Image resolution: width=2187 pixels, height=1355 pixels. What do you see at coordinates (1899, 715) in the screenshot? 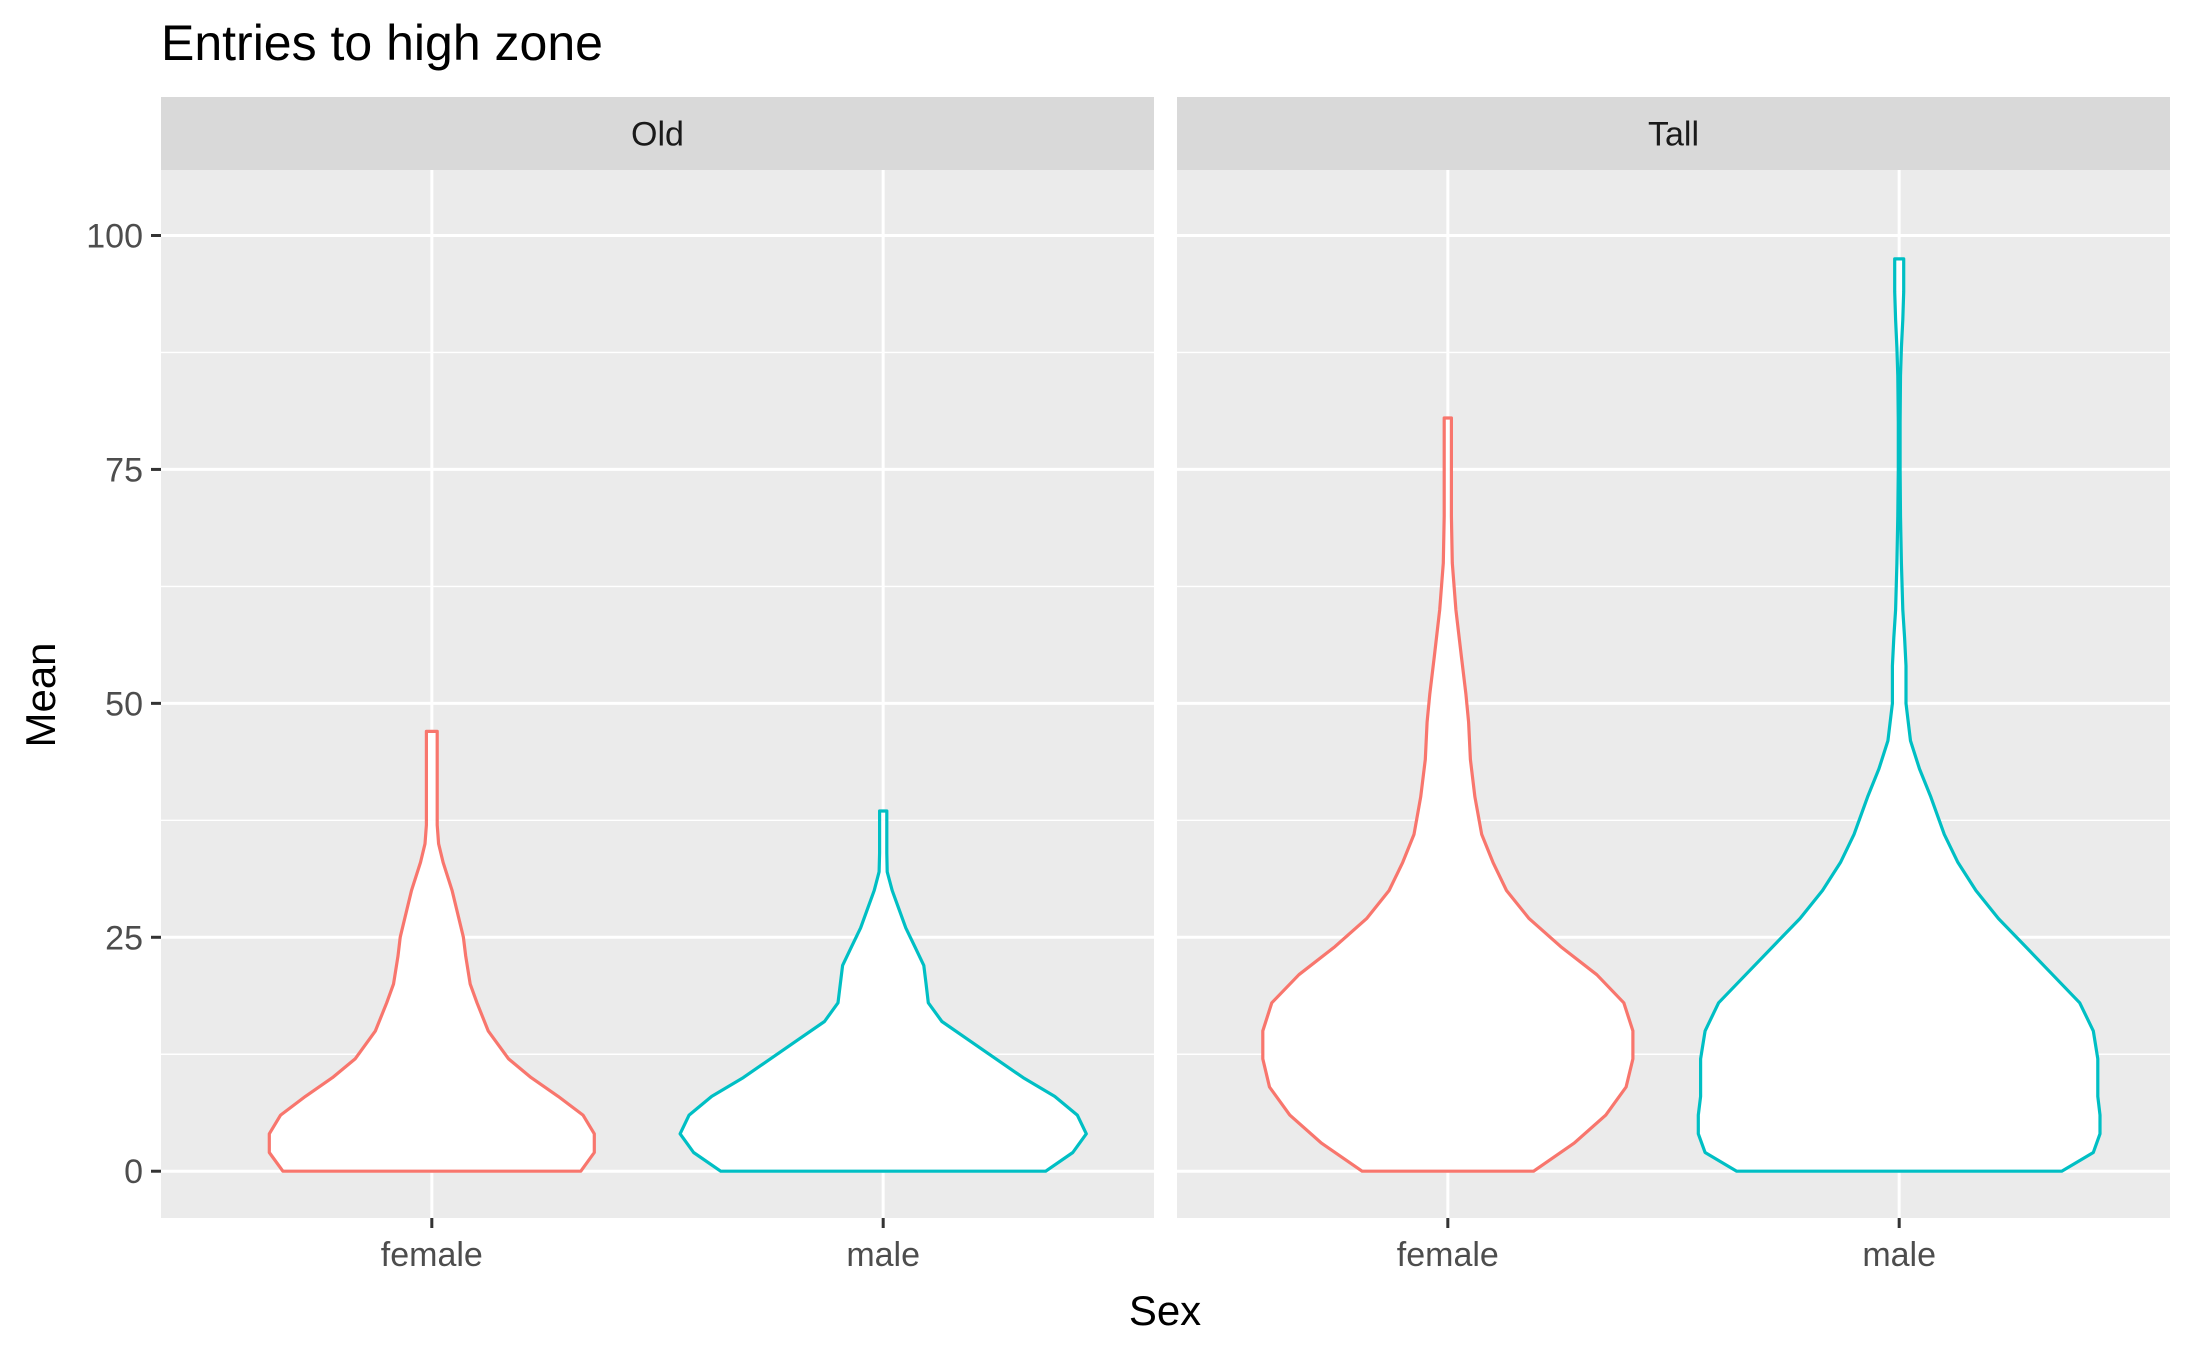
I see `violin-tall-male` at bounding box center [1899, 715].